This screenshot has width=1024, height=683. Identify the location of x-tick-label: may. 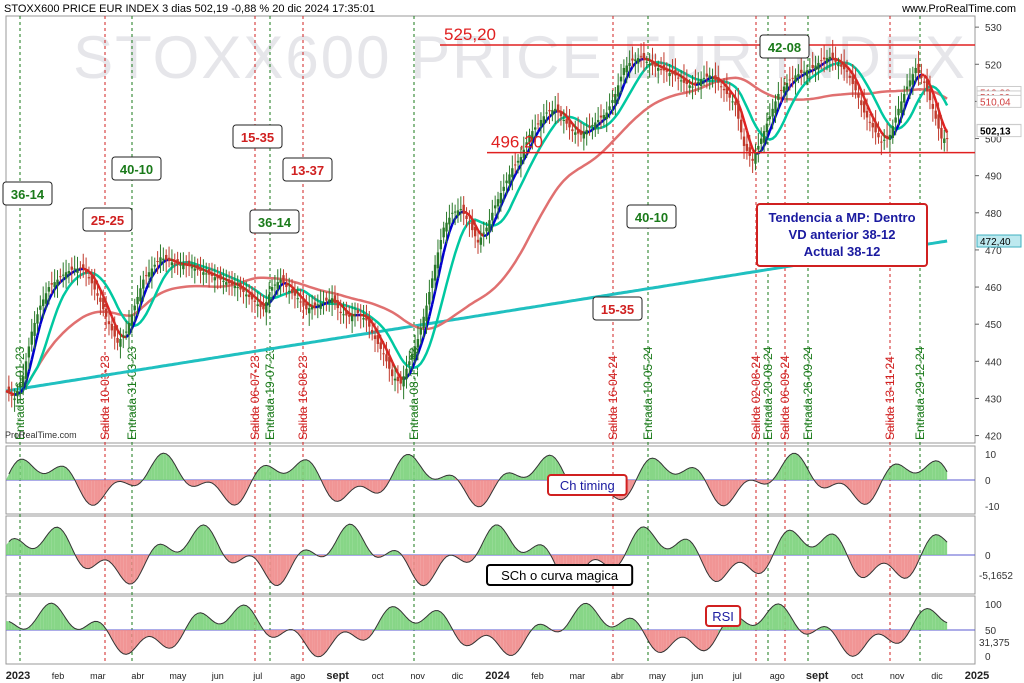
(178, 676).